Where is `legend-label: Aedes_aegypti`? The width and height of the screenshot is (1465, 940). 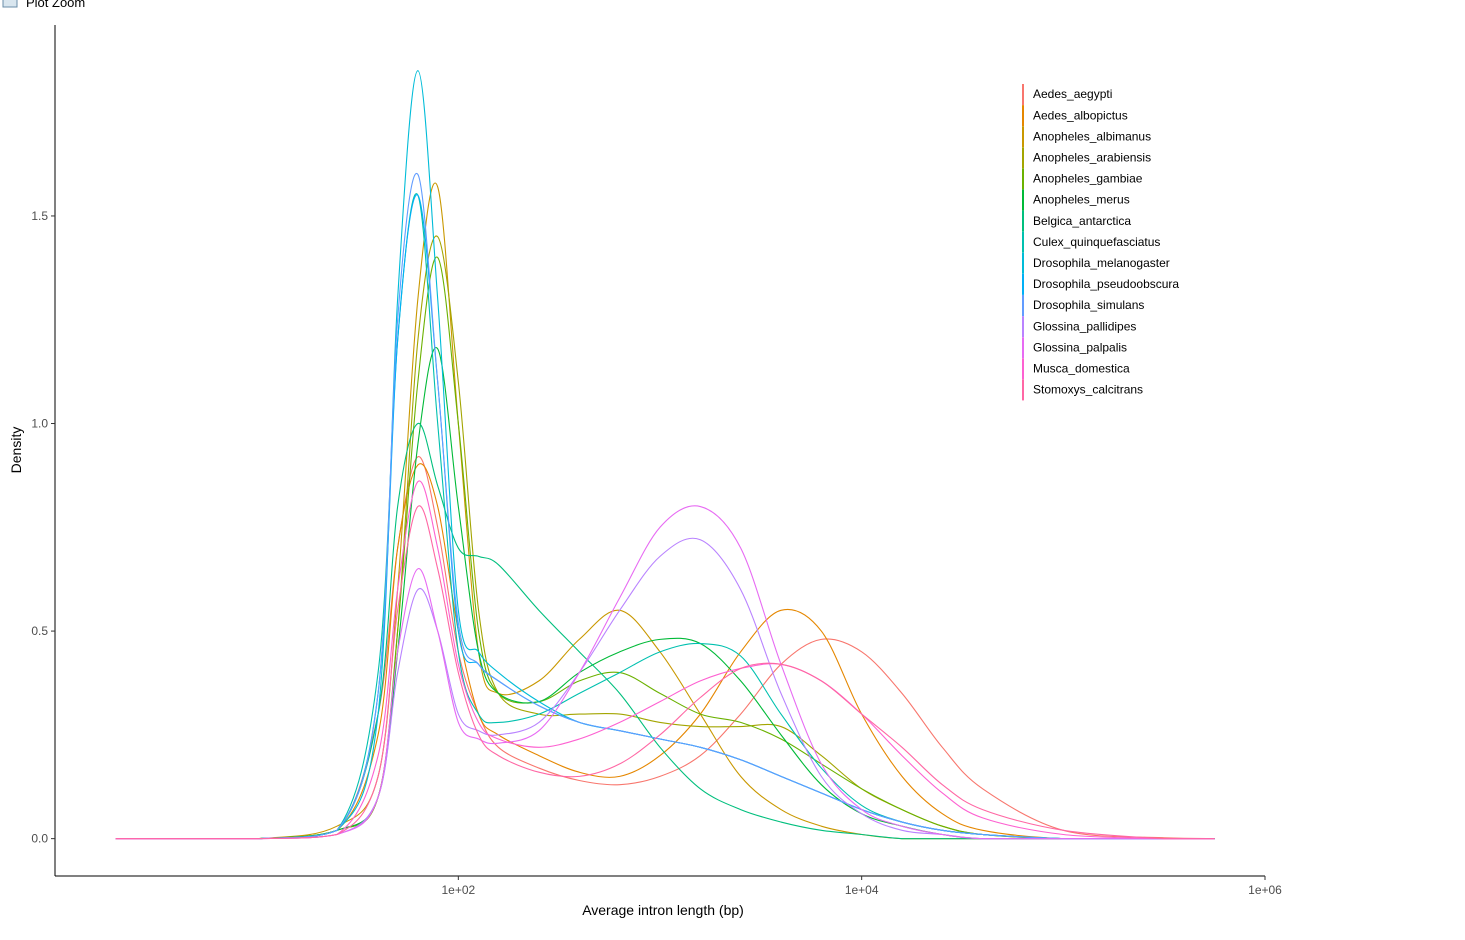 legend-label: Aedes_aegypti is located at coordinates (1072, 94).